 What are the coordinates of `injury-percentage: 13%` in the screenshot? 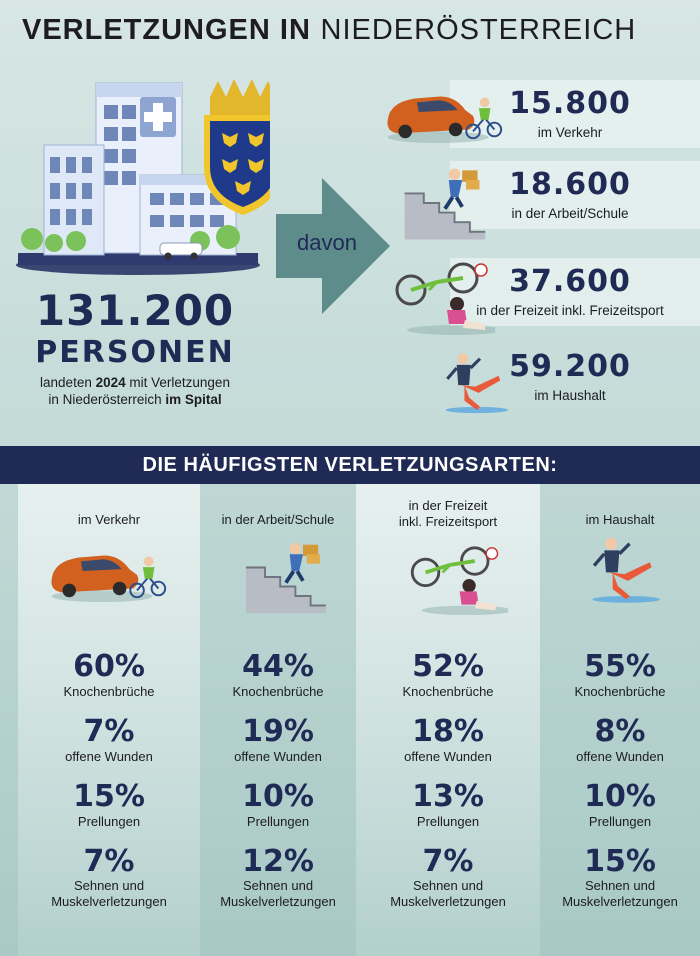 It's located at (448, 796).